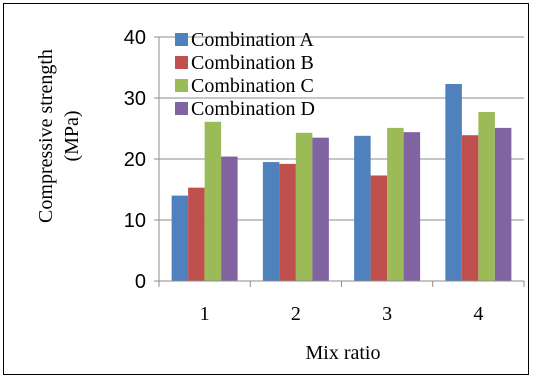  Describe the element at coordinates (478, 314) in the screenshot. I see `x-tick-label: 4` at that location.